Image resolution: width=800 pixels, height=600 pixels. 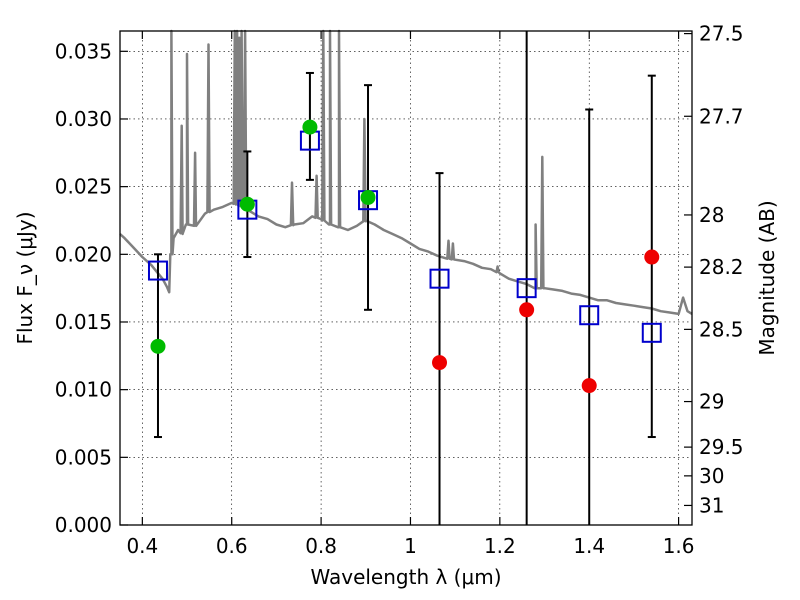 What do you see at coordinates (83, 322) in the screenshot?
I see `y-tick-label: 0.015` at bounding box center [83, 322].